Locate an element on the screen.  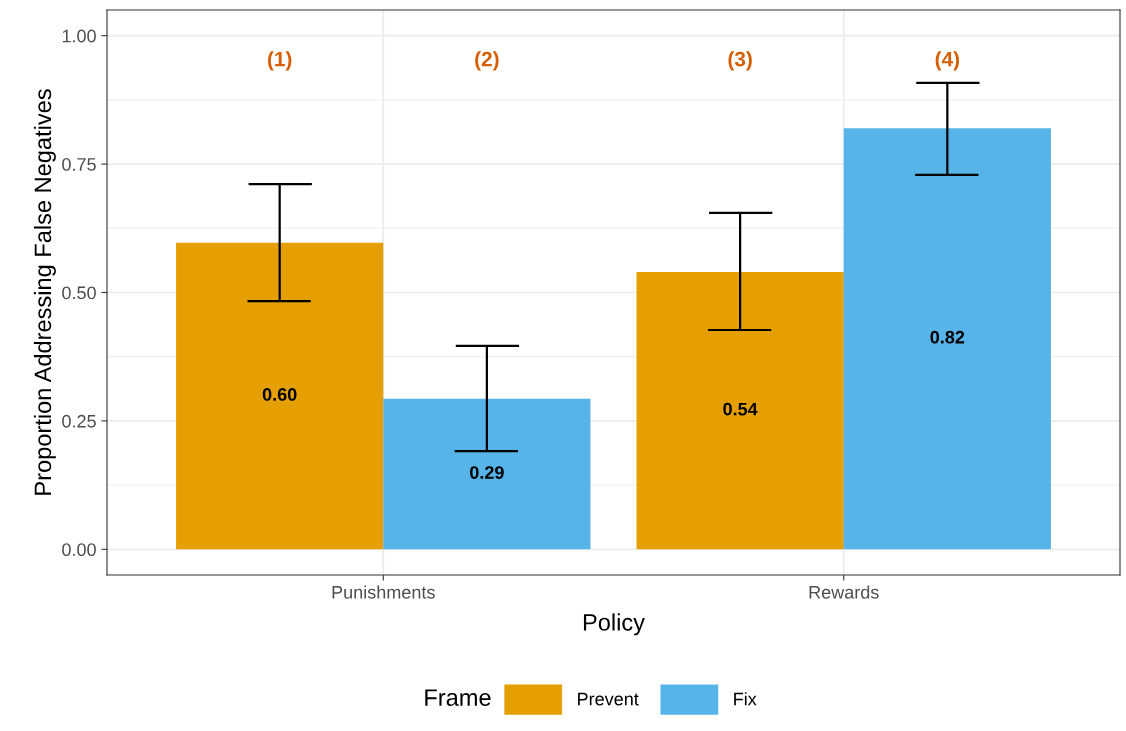
data-label: 0.54 is located at coordinates (740, 409).